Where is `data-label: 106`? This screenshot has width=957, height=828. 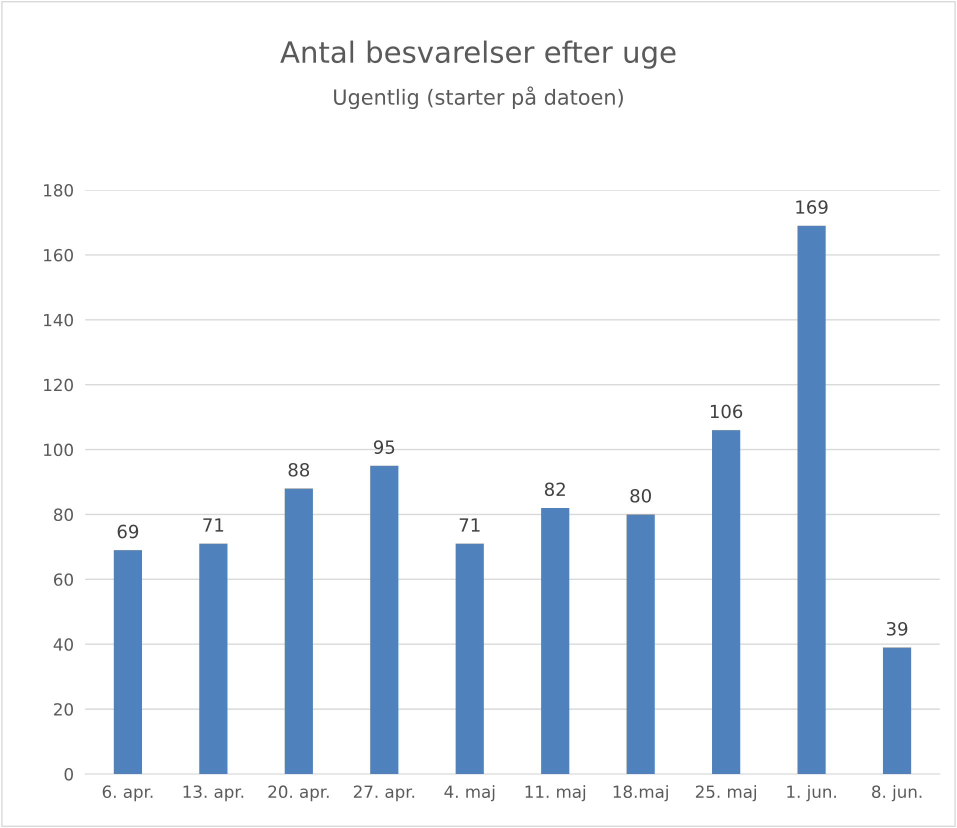
data-label: 106 is located at coordinates (726, 411).